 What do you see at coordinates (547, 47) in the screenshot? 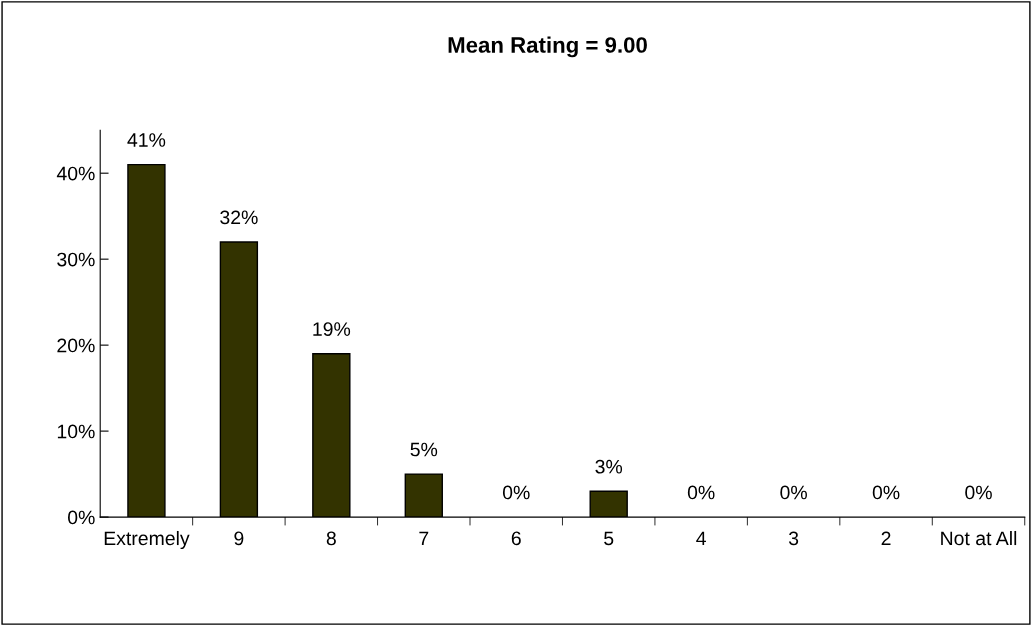
I see `chart-title: Mean Rating = 9.00` at bounding box center [547, 47].